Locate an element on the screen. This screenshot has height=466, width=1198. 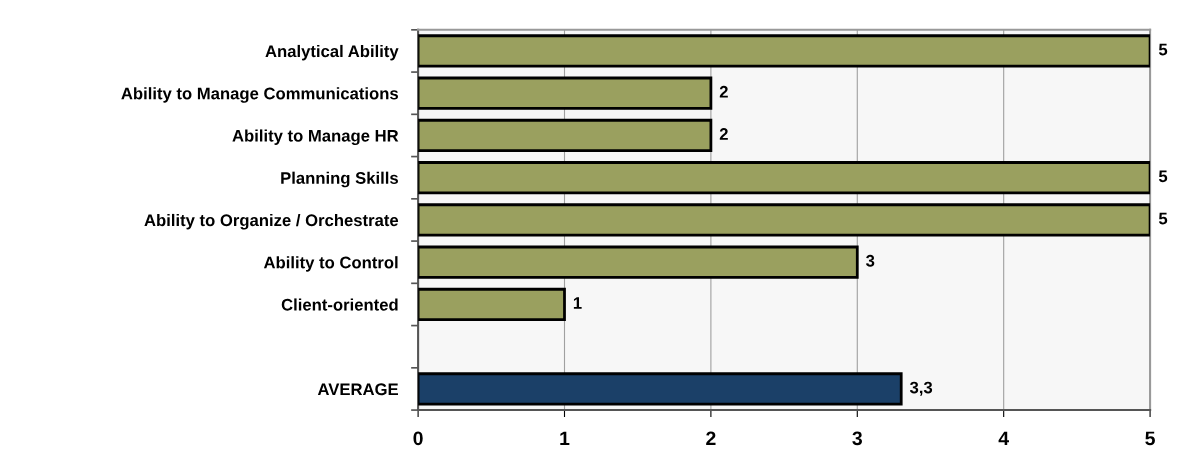
data-label: 1 is located at coordinates (577, 303).